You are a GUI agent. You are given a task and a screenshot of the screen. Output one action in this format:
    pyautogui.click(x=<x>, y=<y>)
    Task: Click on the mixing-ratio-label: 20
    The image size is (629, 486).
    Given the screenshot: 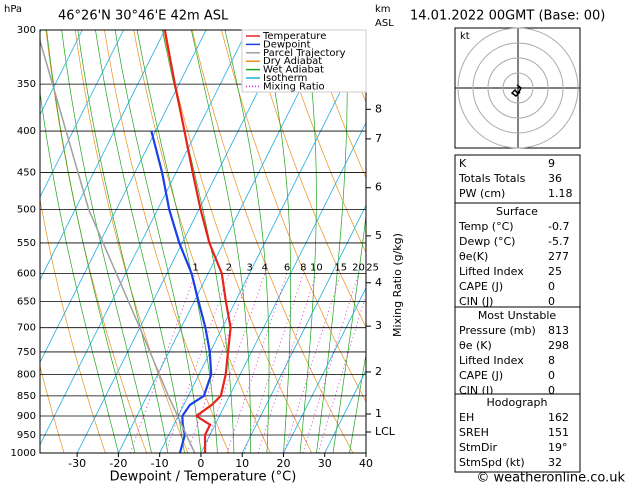 What is the action you would take?
    pyautogui.click(x=358, y=268)
    